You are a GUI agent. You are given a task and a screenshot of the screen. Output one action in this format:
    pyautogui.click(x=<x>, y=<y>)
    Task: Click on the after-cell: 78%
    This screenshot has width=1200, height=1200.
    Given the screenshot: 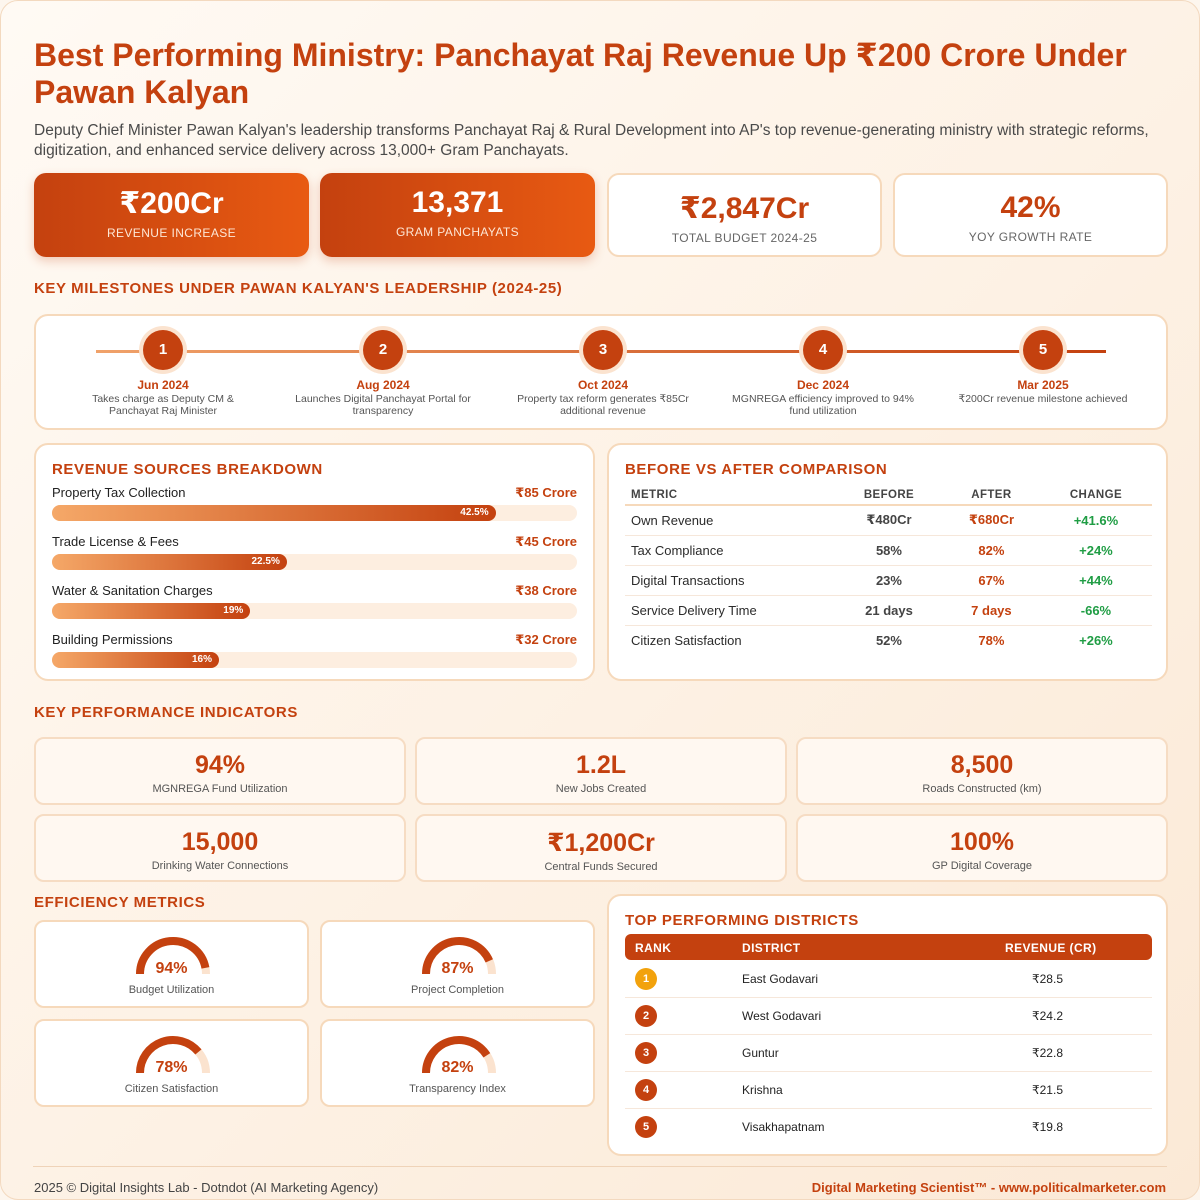 What is the action you would take?
    pyautogui.click(x=991, y=640)
    